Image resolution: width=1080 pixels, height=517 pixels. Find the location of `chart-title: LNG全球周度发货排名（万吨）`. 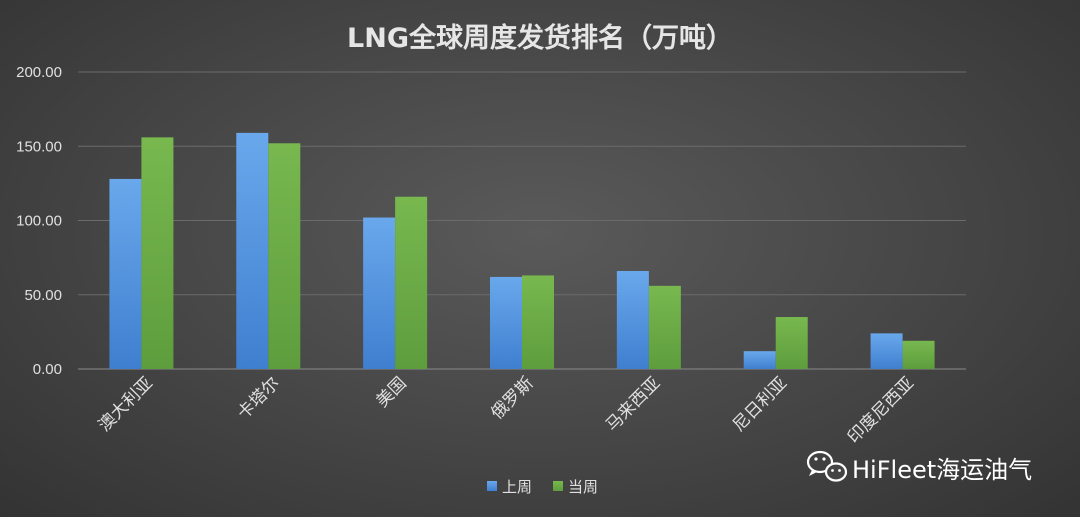

chart-title: LNG全球周度发货排名（万吨） is located at coordinates (540, 38).